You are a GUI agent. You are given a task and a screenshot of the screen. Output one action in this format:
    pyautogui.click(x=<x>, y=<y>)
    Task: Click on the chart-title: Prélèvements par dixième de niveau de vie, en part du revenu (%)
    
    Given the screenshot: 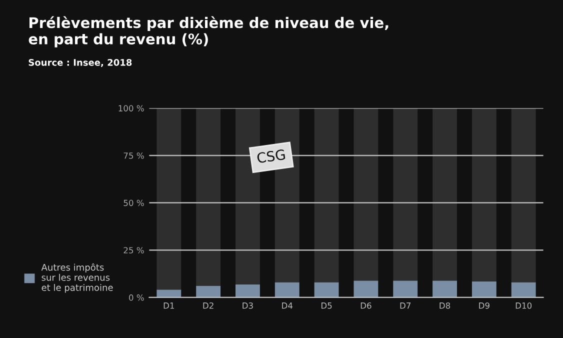 What is the action you would take?
    pyautogui.click(x=208, y=32)
    